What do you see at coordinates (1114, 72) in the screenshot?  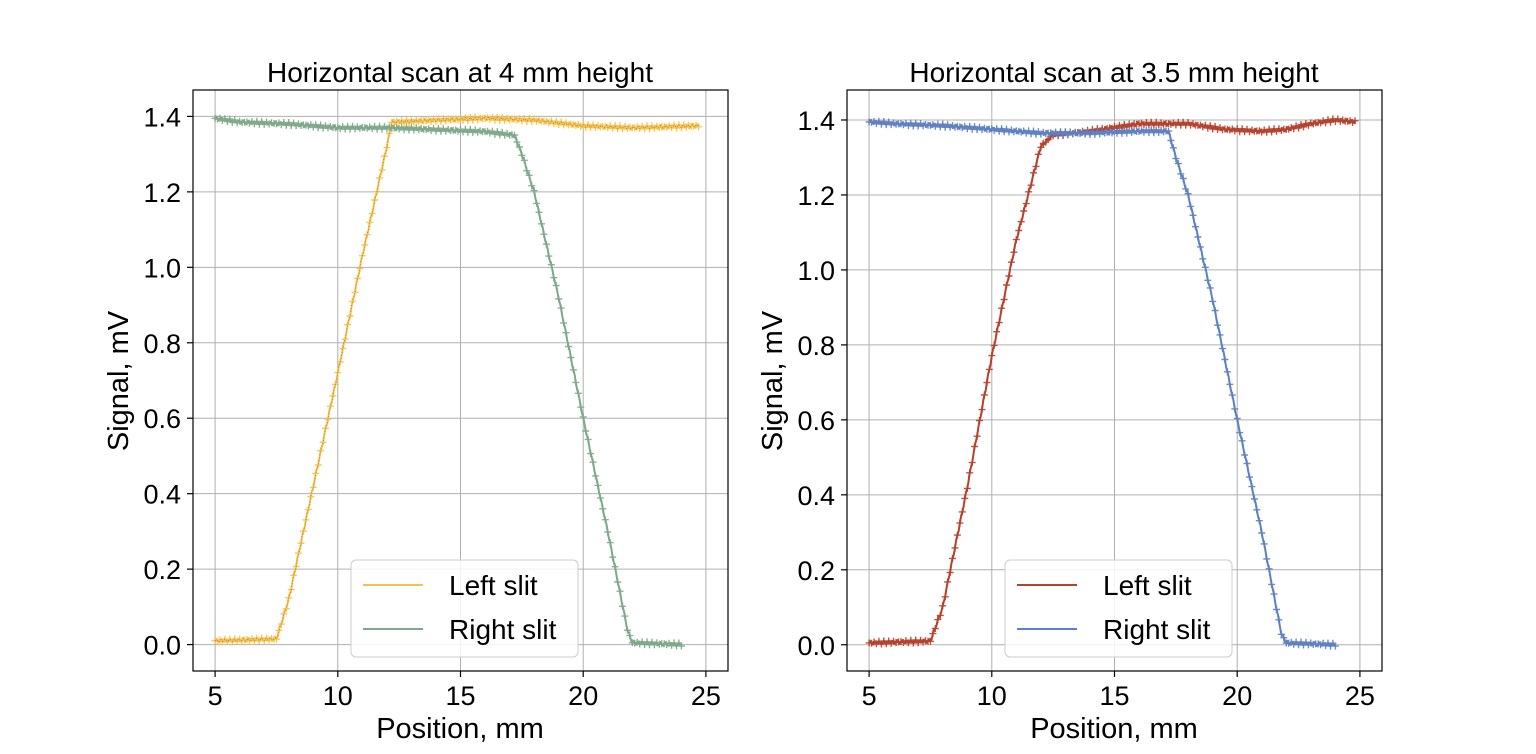 I see `chart-title: Horizontal scan at 3.5 mm height` at bounding box center [1114, 72].